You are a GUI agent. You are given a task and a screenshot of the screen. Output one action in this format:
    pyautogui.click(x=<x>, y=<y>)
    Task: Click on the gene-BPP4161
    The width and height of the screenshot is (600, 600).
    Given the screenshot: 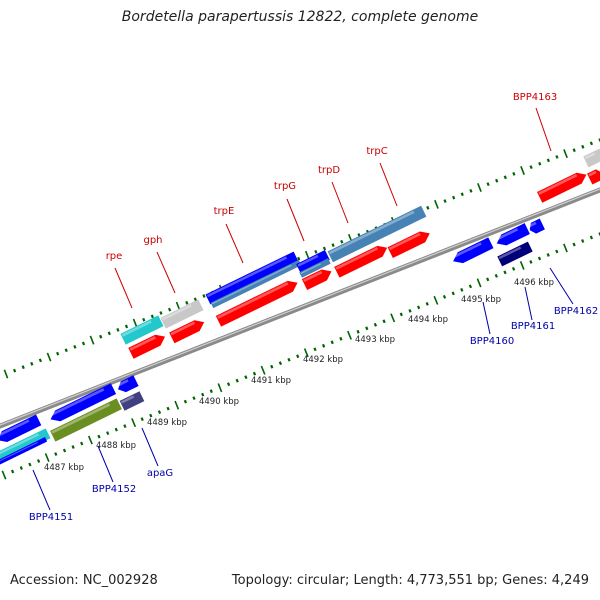 What is the action you would take?
    pyautogui.click(x=512, y=234)
    